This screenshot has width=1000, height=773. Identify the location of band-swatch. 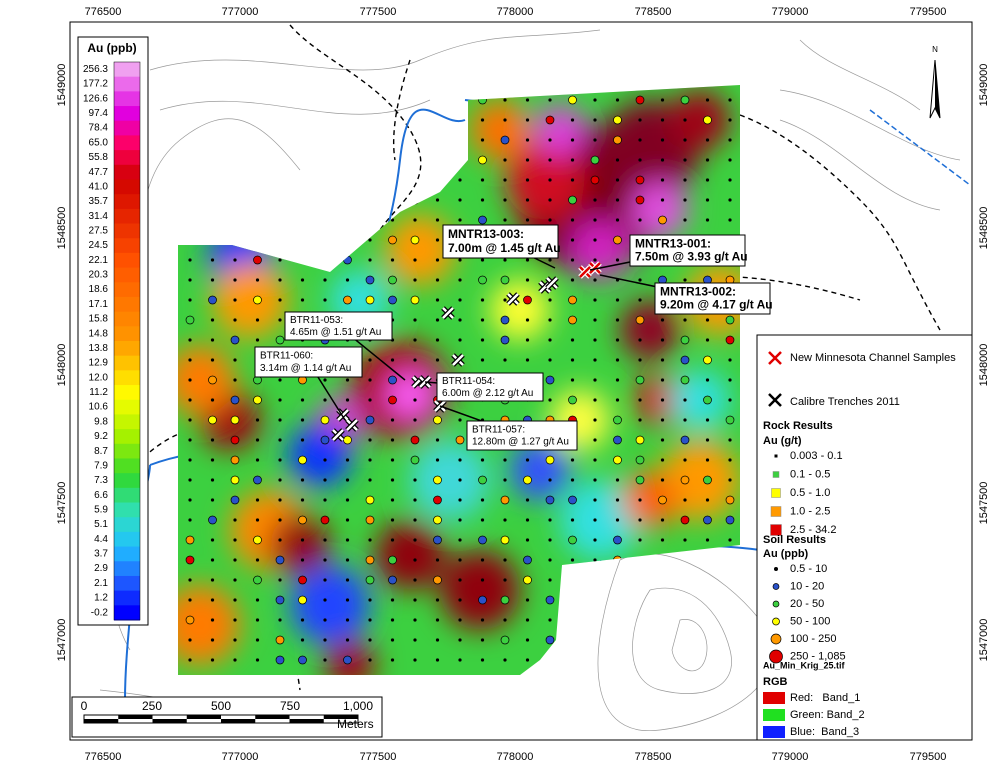
(774, 732).